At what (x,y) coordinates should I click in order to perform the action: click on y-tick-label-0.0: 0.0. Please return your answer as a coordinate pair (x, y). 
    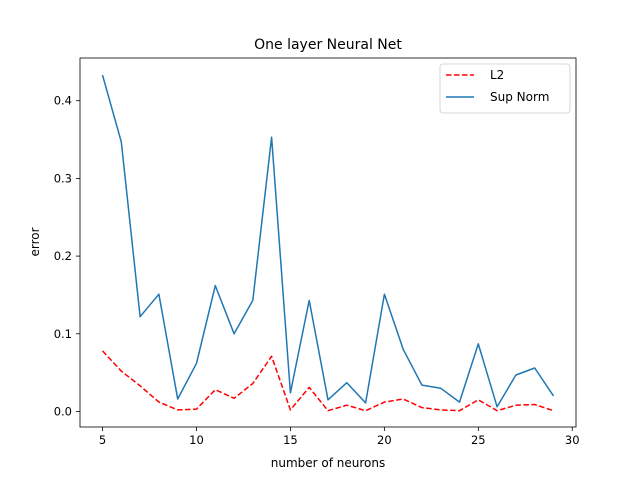
    Looking at the image, I should click on (63, 411).